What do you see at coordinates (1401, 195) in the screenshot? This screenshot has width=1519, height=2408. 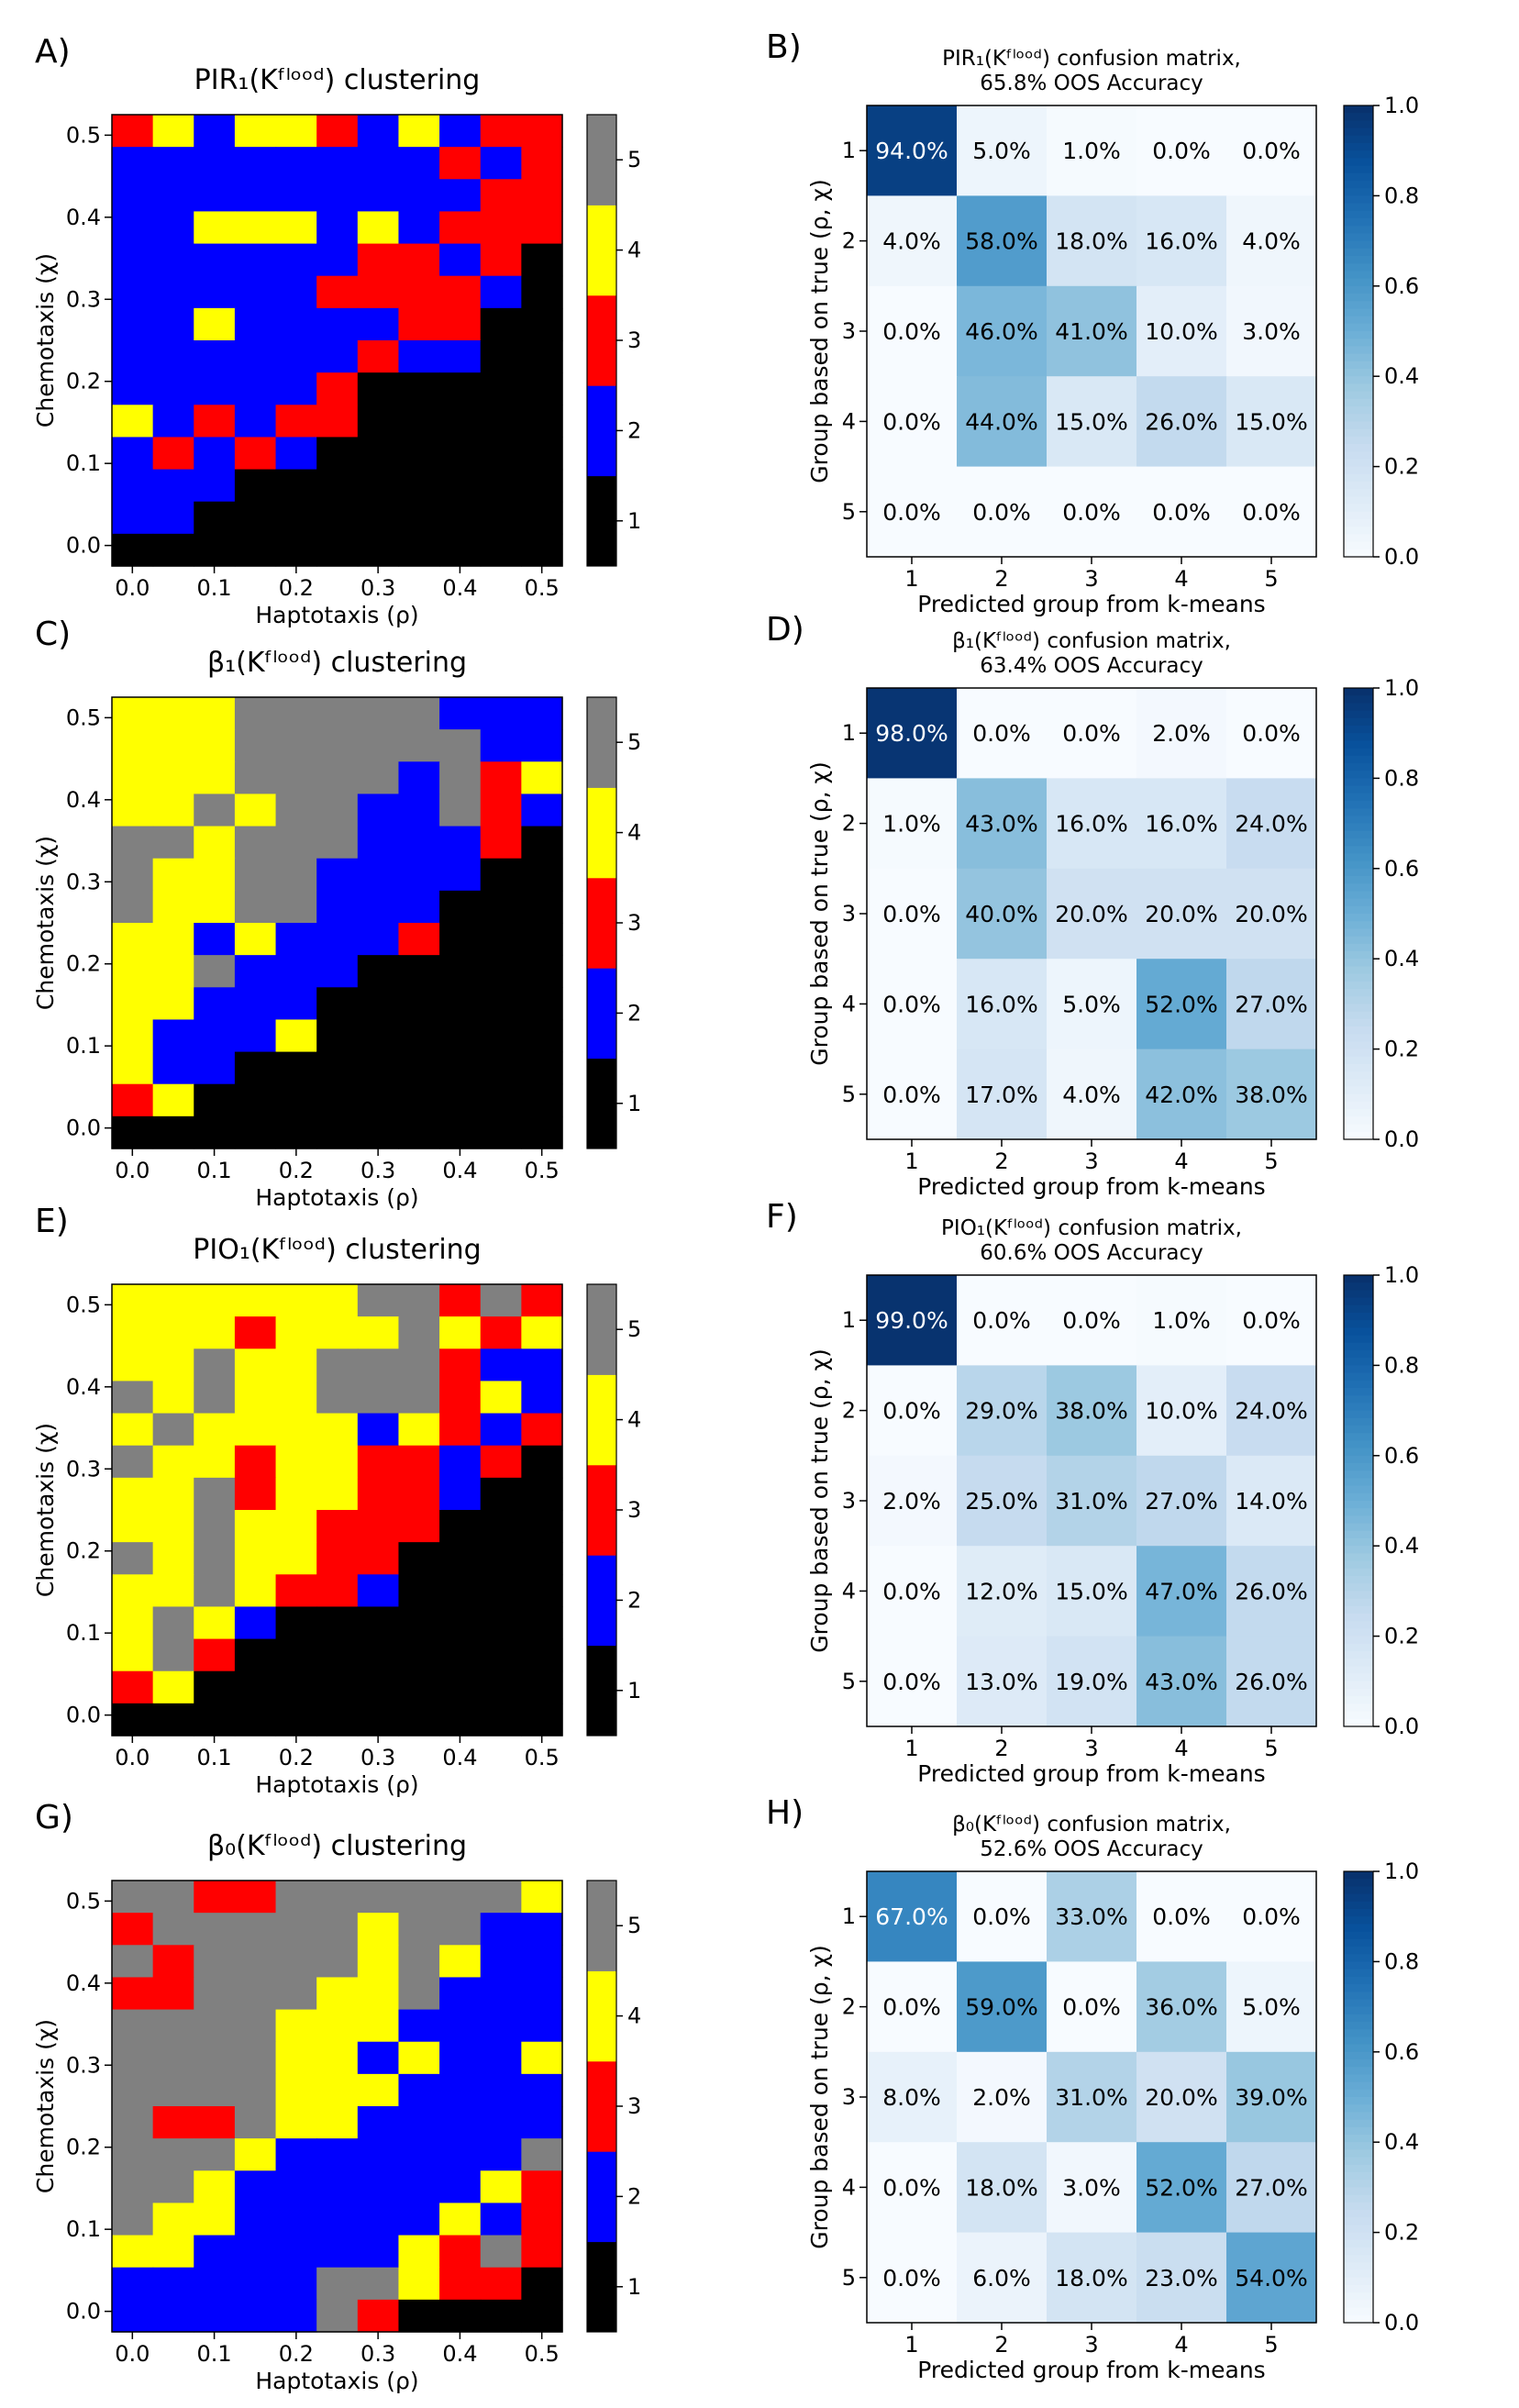 I see `colorbar-tick-label: 0.8` at bounding box center [1401, 195].